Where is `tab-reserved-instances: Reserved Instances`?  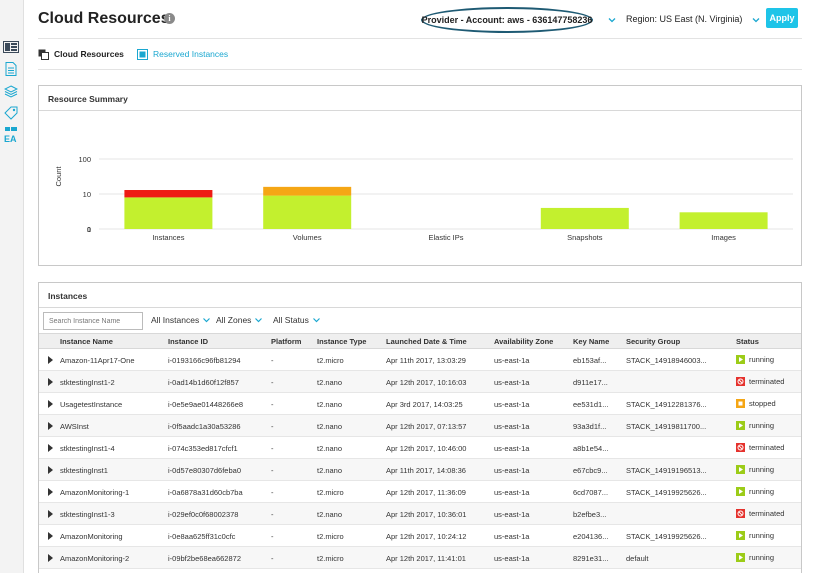
tab-reserved-instances: Reserved Instances is located at coordinates (182, 54).